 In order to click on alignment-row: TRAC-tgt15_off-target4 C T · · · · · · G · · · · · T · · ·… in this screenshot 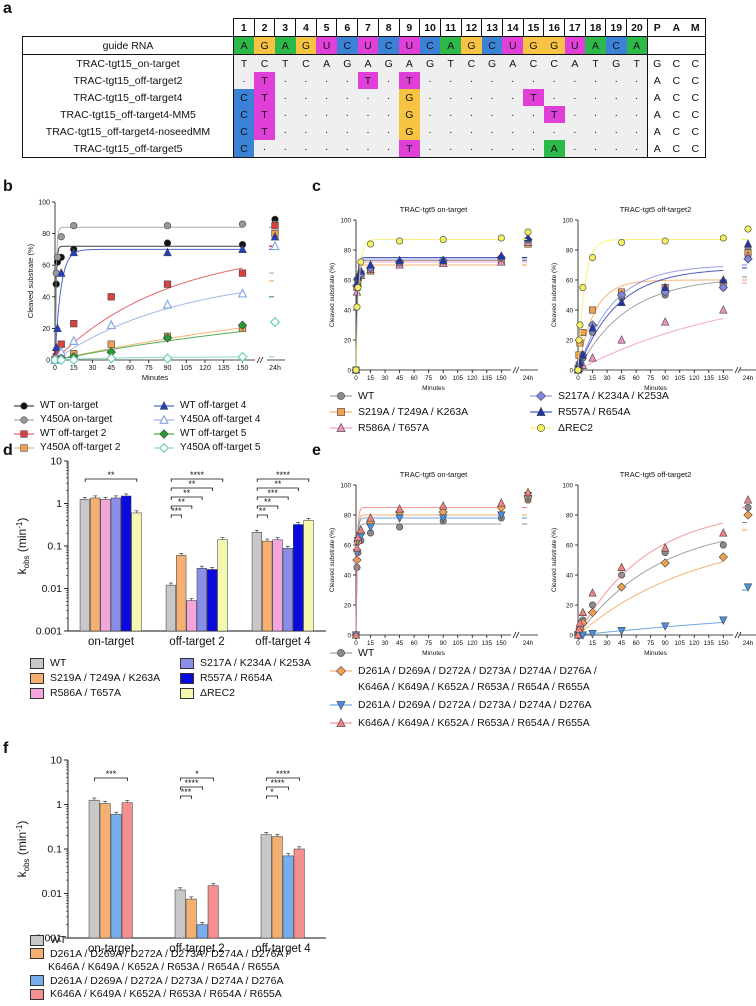, I will do `click(364, 97)`.